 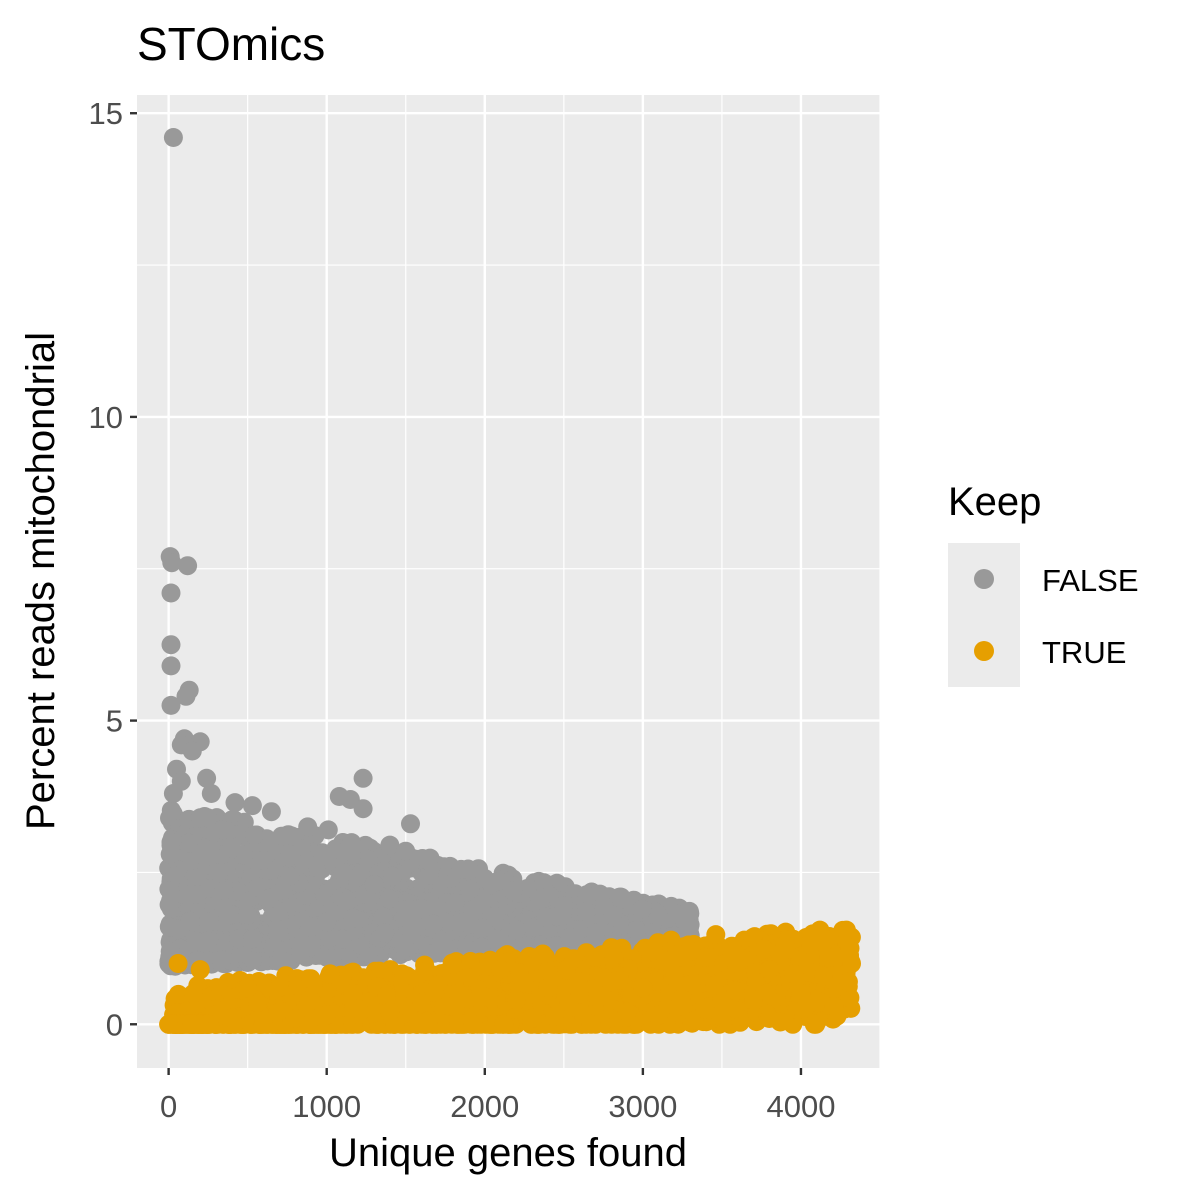 I want to click on legend: Keep FALSE TRUE, so click(x=1043, y=583).